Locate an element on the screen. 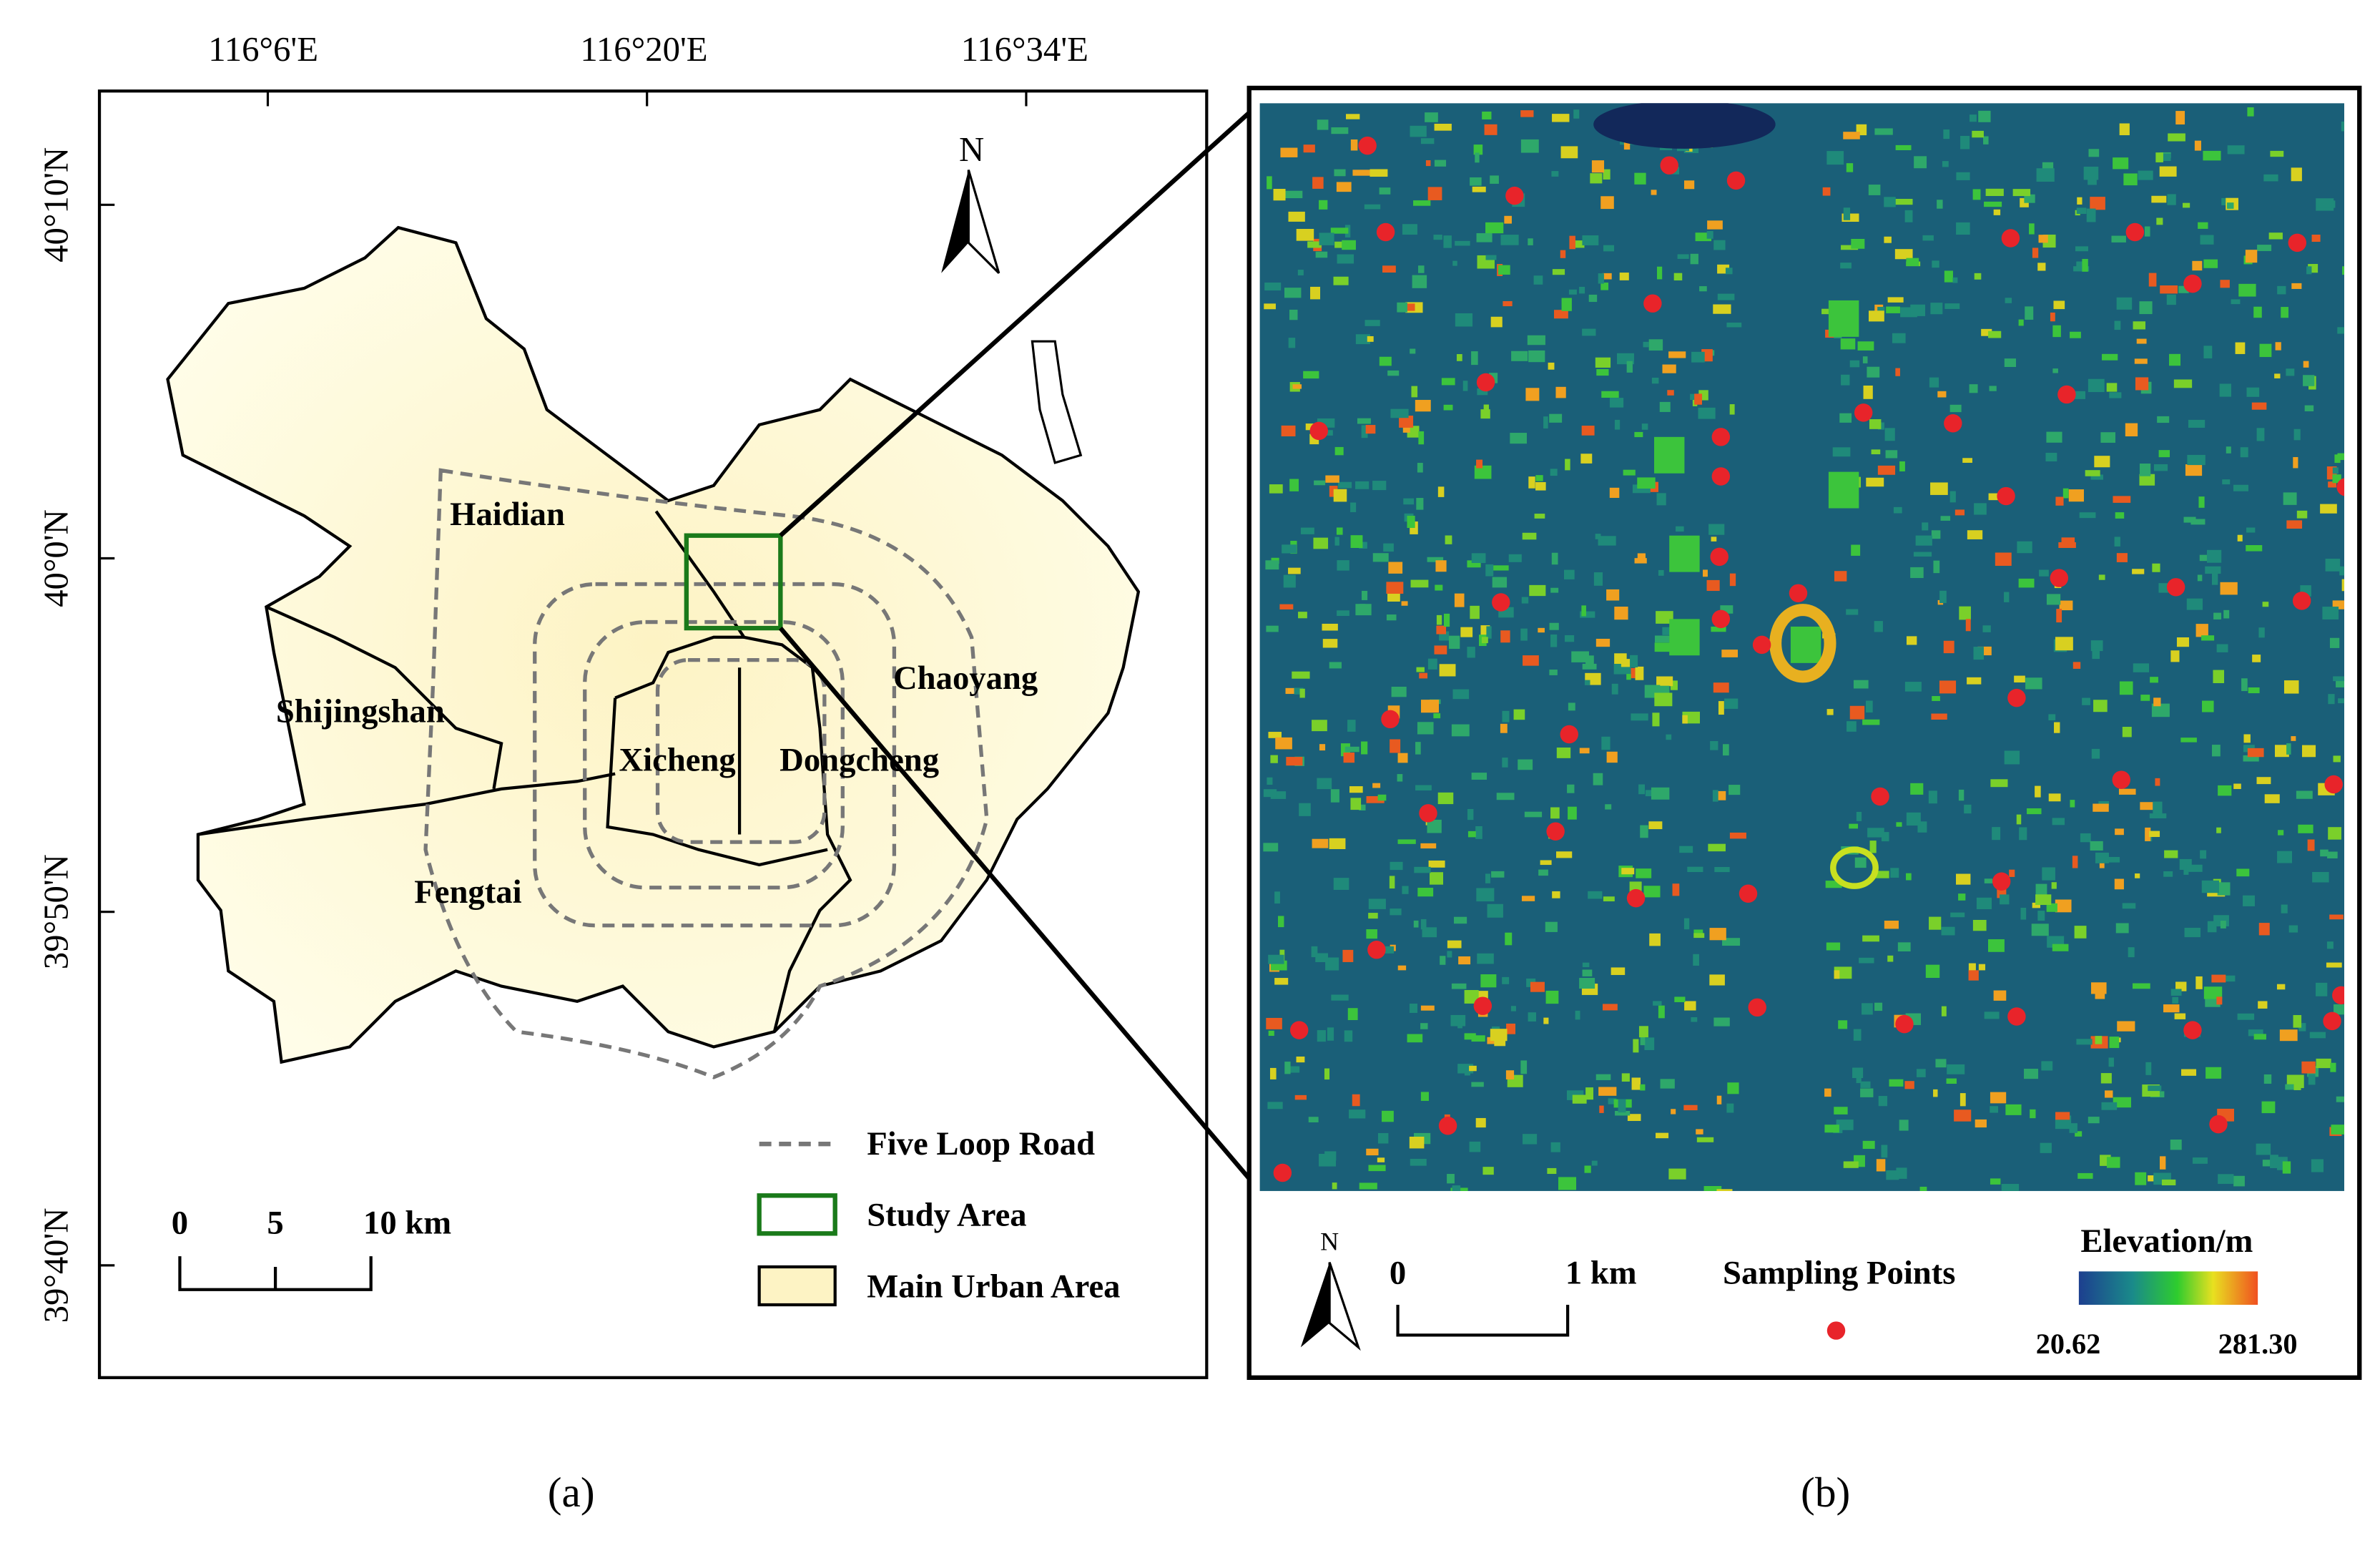 The width and height of the screenshot is (2380, 1543). north-arrow is located at coordinates (1344, 1306).